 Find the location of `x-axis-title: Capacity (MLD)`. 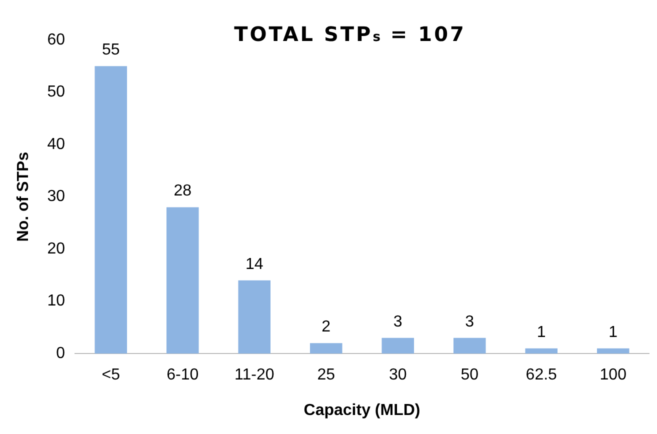

x-axis-title: Capacity (MLD) is located at coordinates (362, 410).